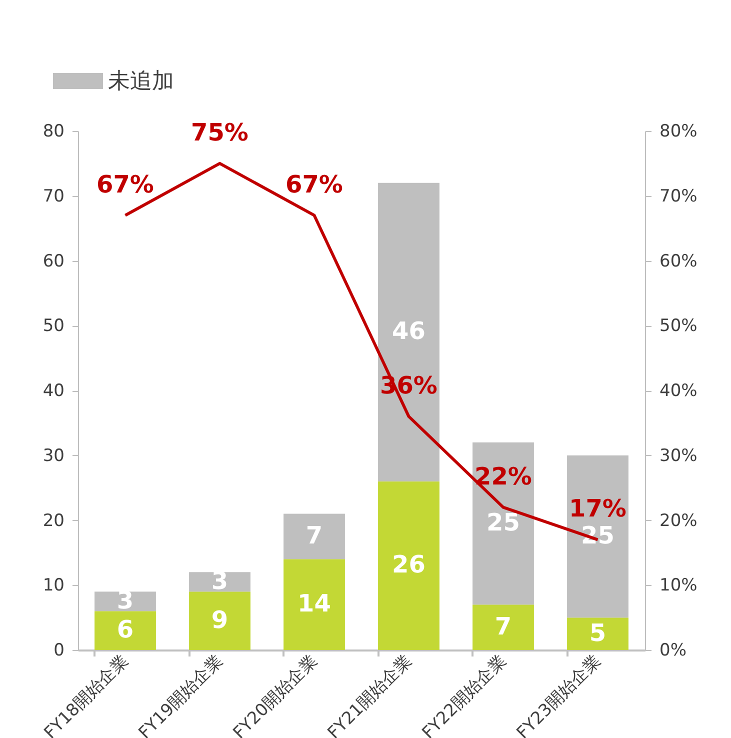  Describe the element at coordinates (53, 586) in the screenshot. I see `y-tick-label: 10` at that location.